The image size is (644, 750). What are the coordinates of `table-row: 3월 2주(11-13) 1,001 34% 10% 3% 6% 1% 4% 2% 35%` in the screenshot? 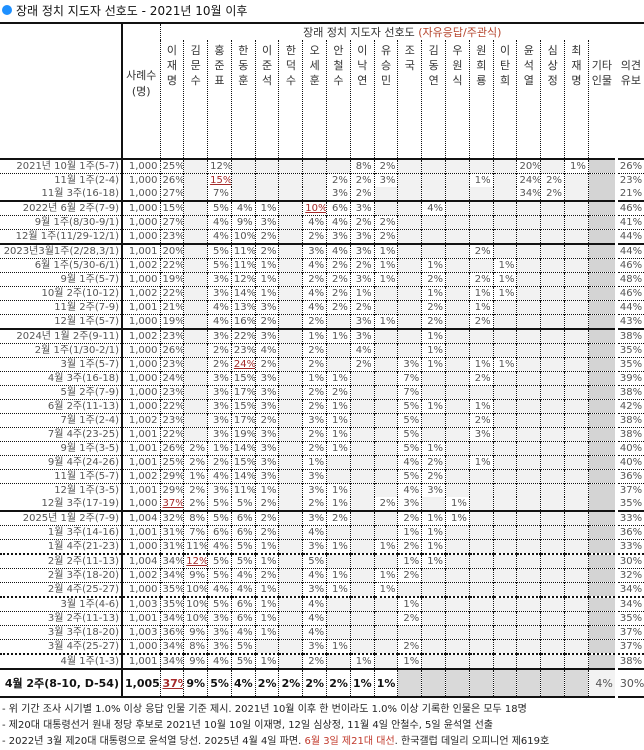 It's located at (322, 618).